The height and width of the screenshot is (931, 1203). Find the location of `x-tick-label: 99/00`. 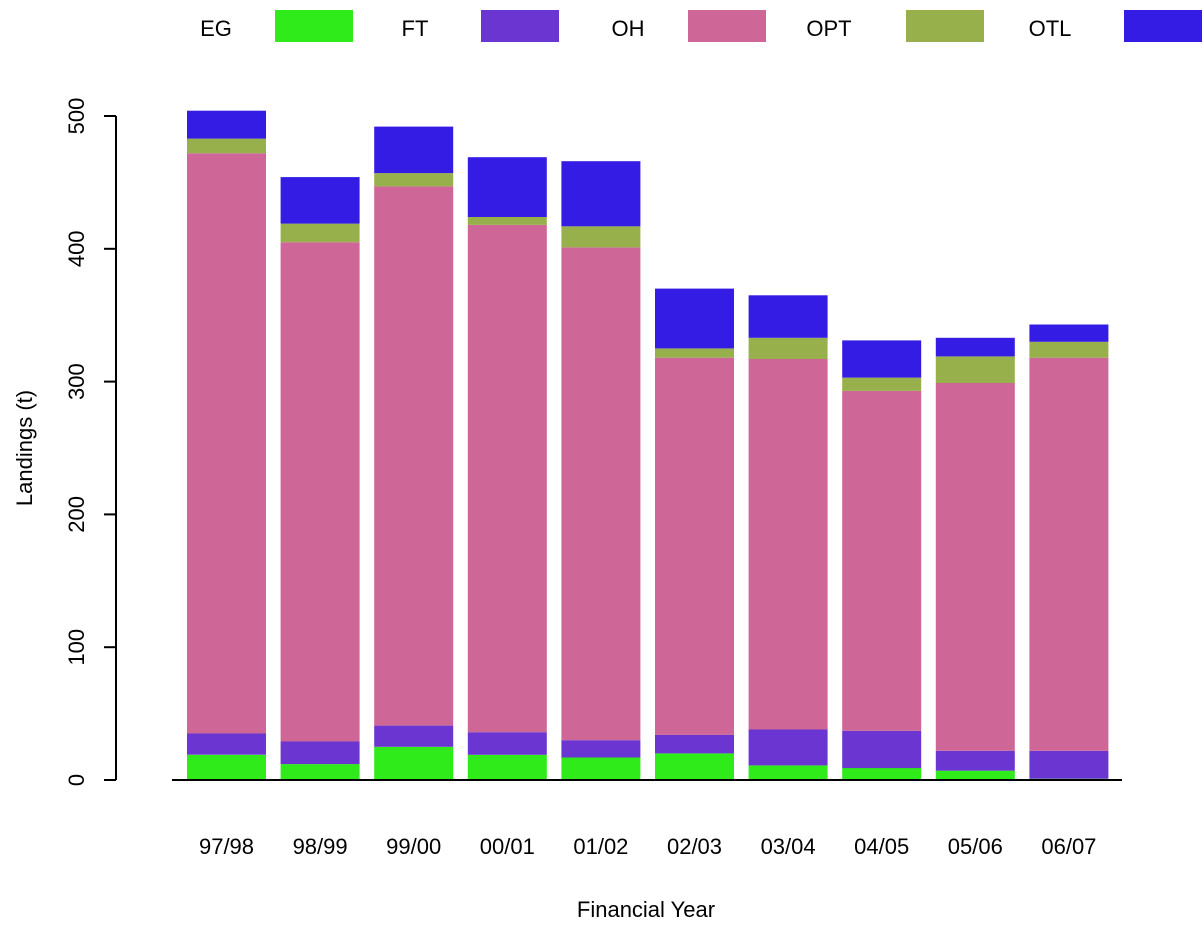

x-tick-label: 99/00 is located at coordinates (413, 846).